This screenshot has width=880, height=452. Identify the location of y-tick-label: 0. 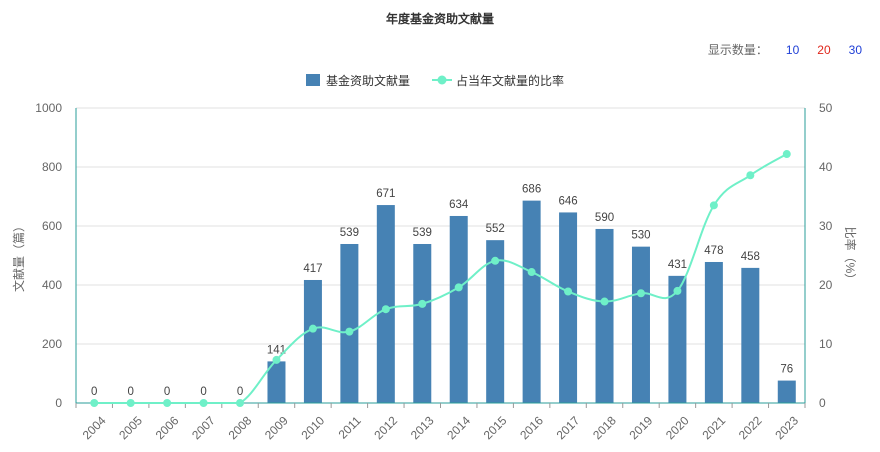
(58, 403).